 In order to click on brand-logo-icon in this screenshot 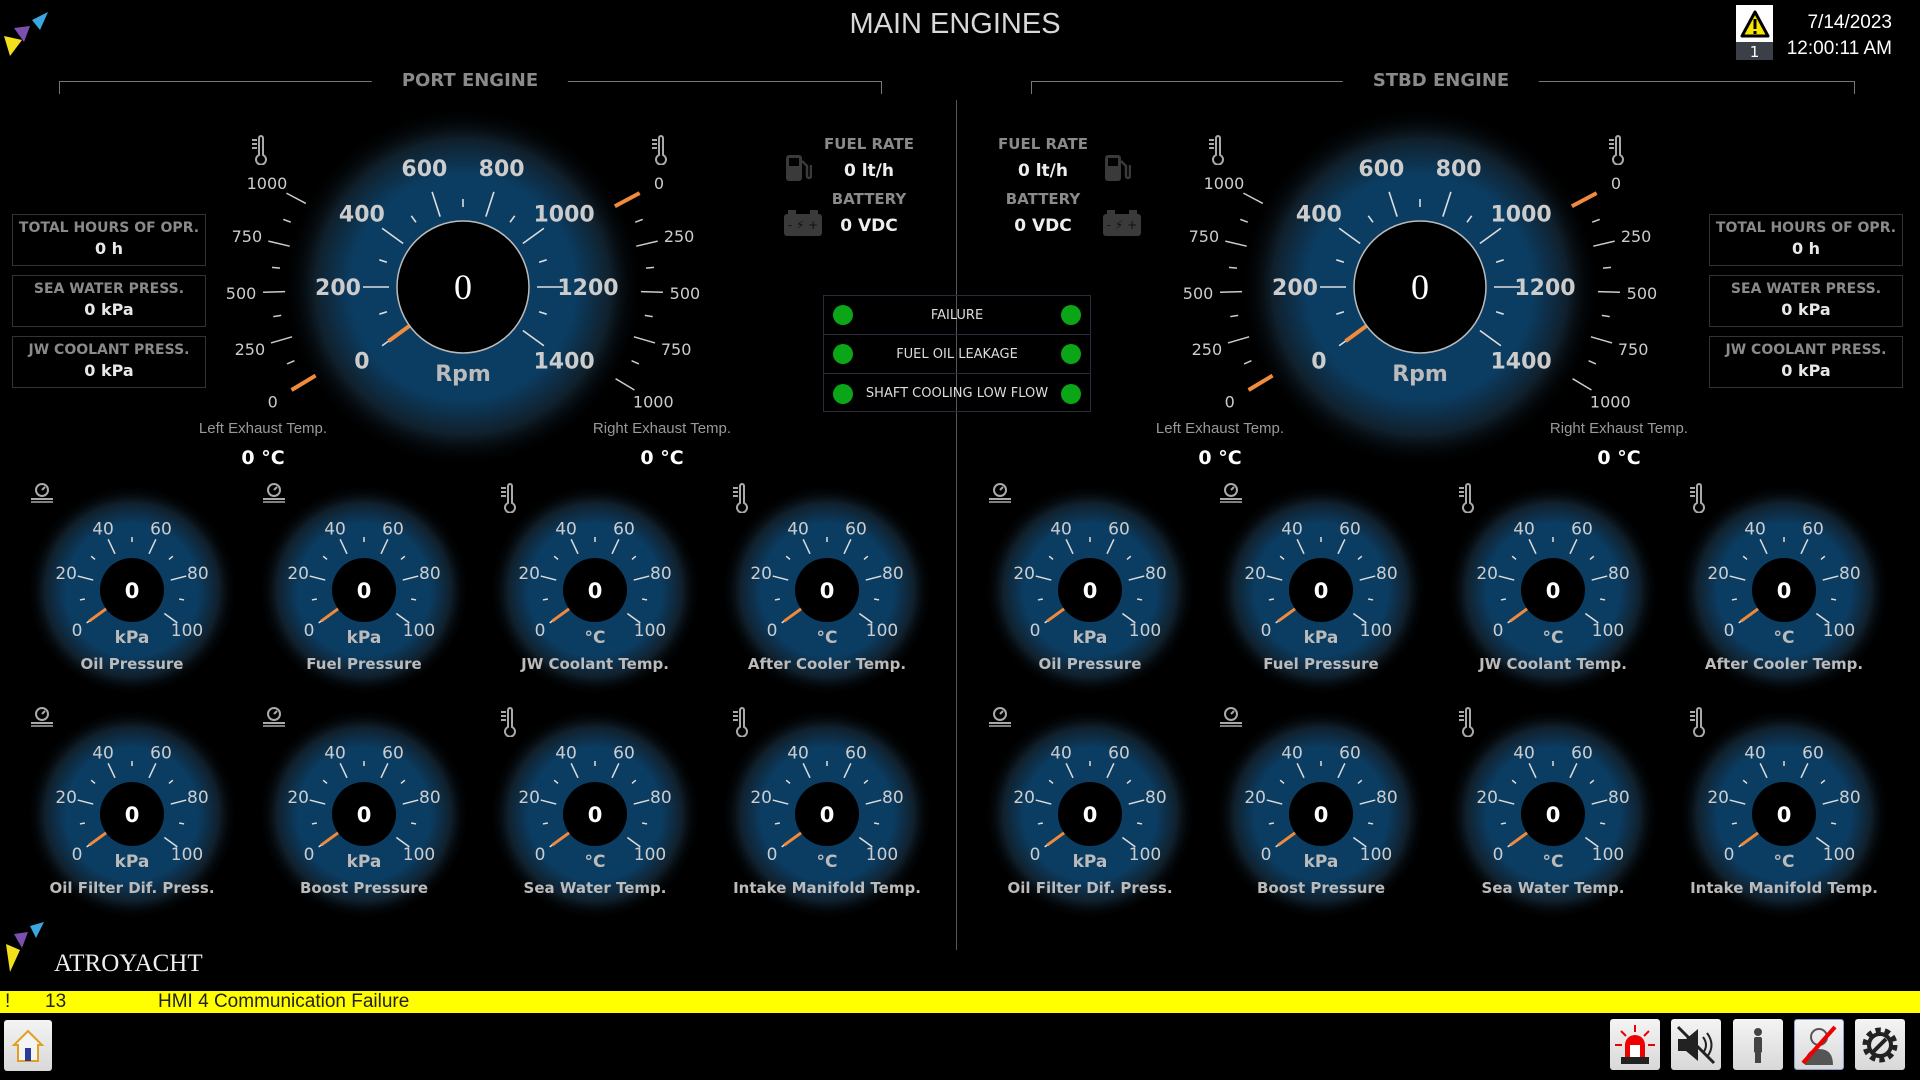, I will do `click(25, 947)`.